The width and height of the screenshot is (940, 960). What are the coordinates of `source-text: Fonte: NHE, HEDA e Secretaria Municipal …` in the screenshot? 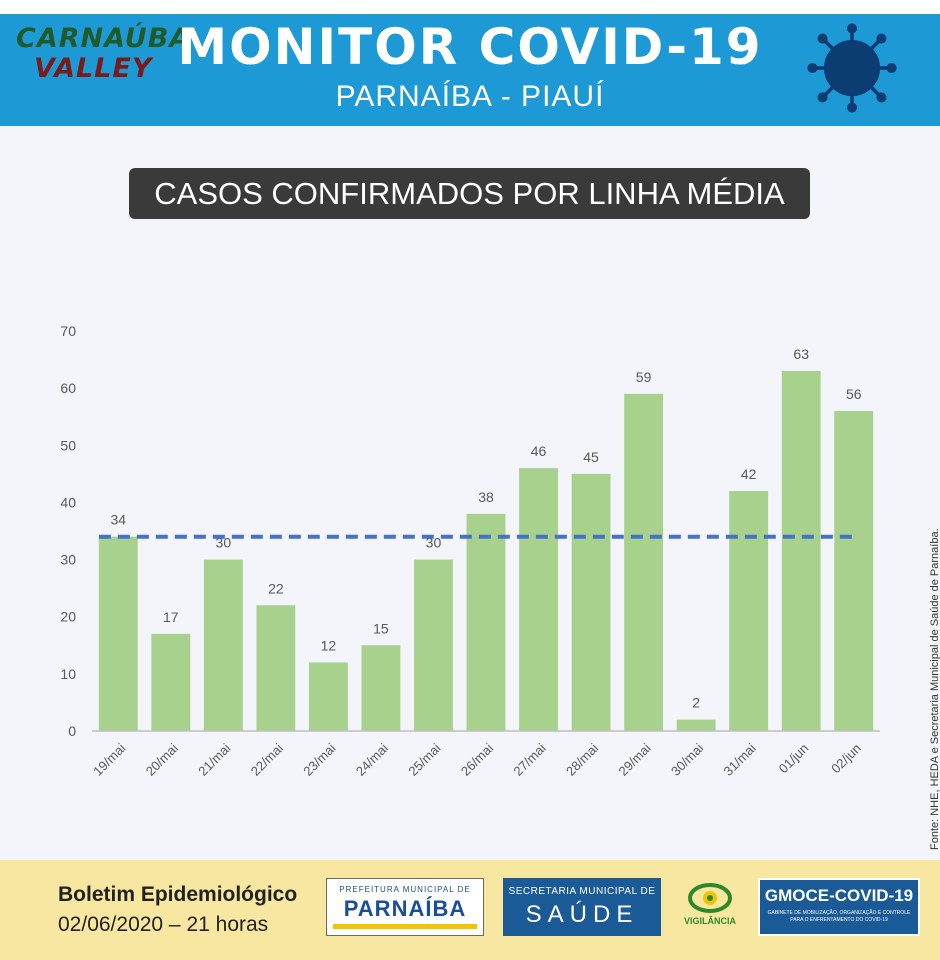 It's located at (934, 689).